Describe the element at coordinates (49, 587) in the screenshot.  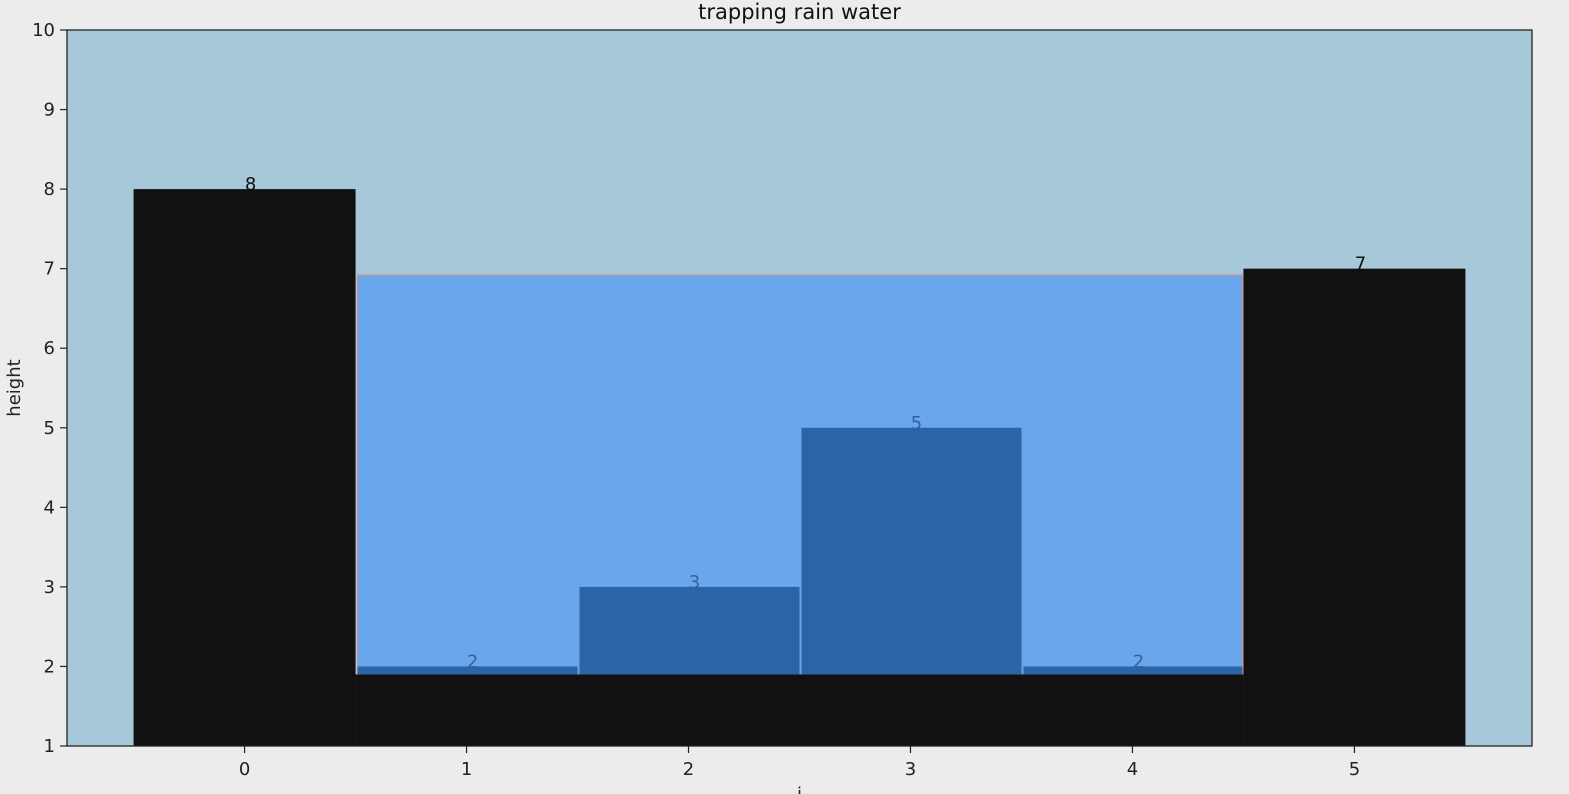
I see `y-tick-label: 3` at that location.